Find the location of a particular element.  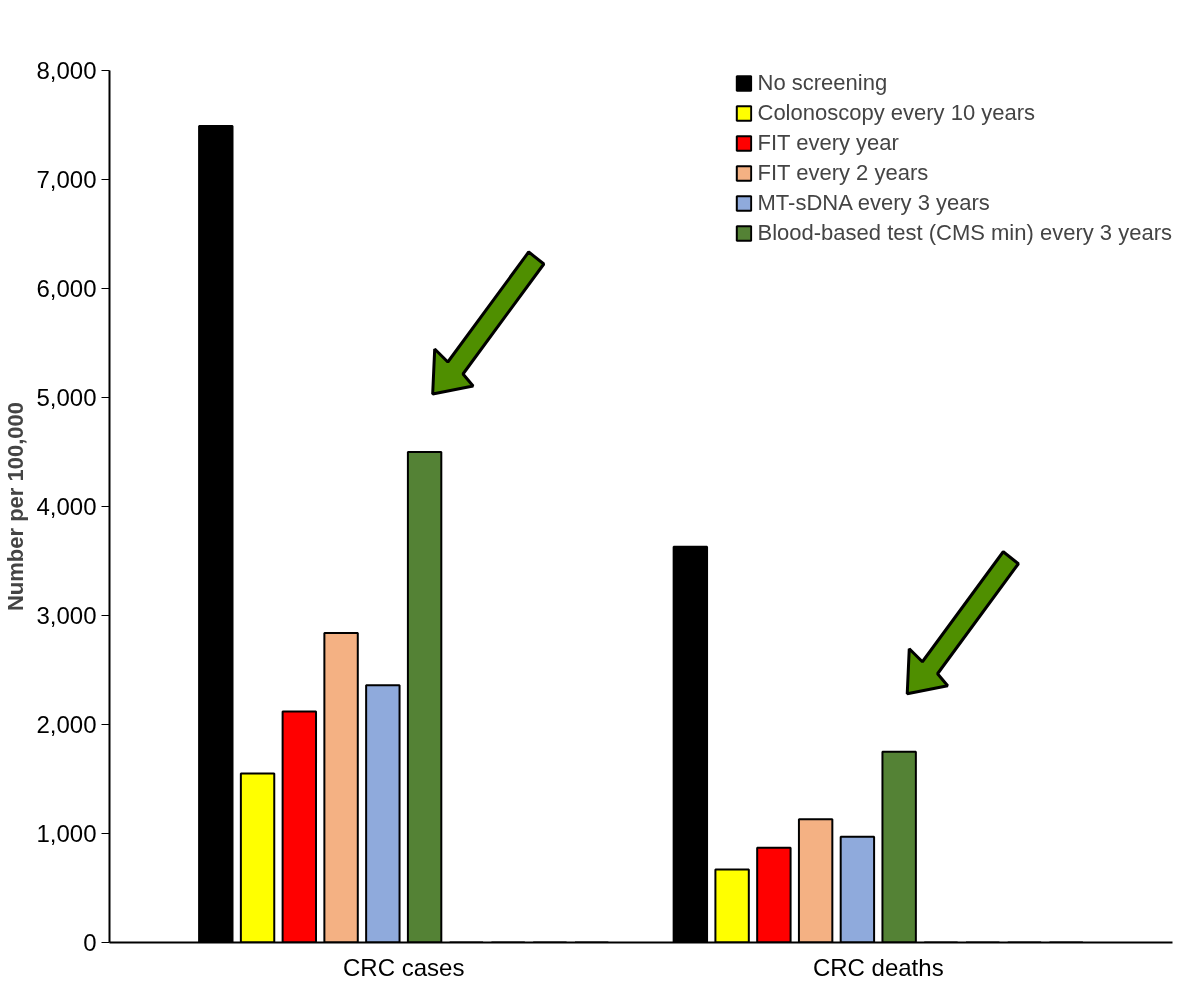

legend-label: FIT every 2 years is located at coordinates (843, 173).